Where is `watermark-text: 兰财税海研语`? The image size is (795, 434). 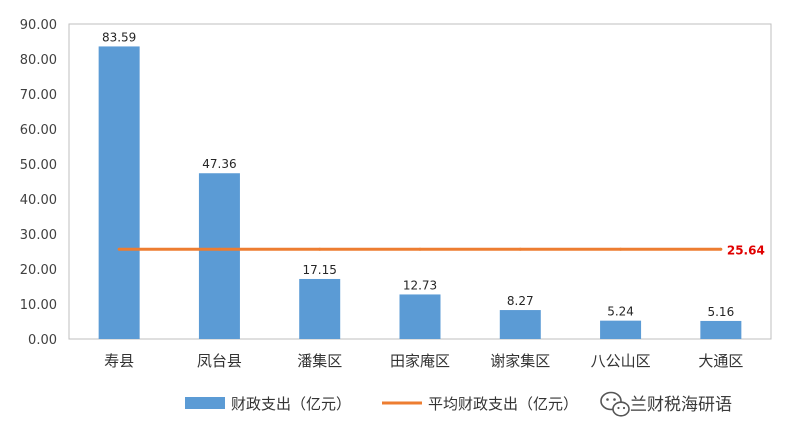
watermark-text: 兰财税海研语 is located at coordinates (681, 405).